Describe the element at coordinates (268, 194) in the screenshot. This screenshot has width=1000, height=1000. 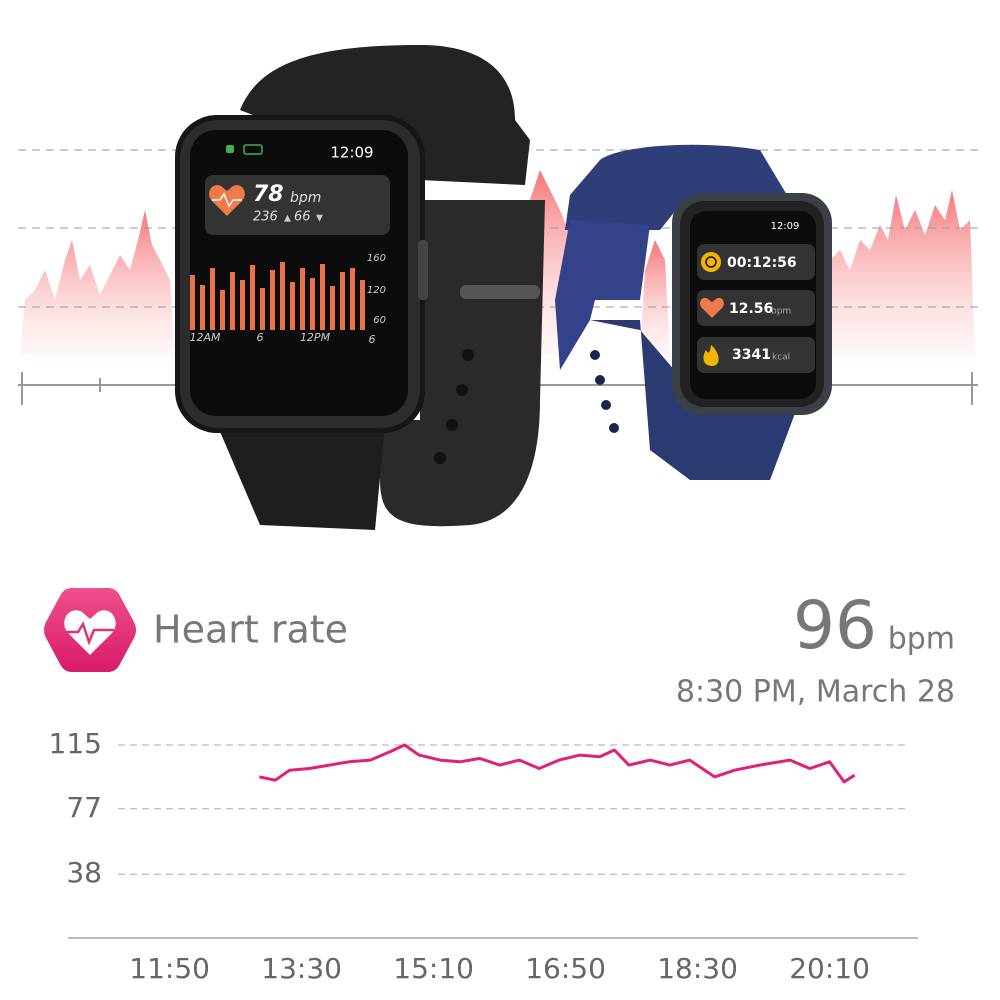
I see `heart-rate-value: 78` at that location.